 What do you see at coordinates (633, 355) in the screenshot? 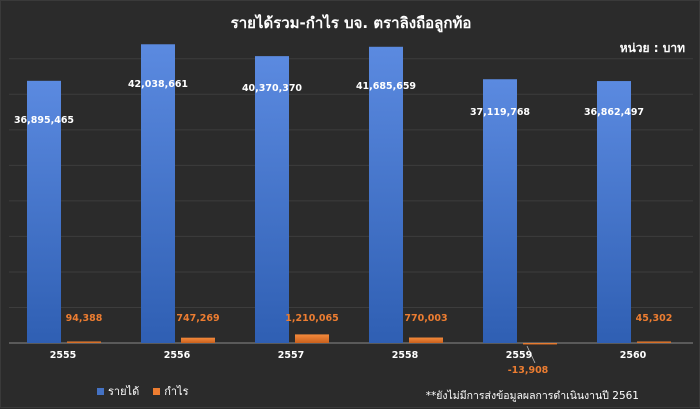
I see `x-tick-label: 2560` at bounding box center [633, 355].